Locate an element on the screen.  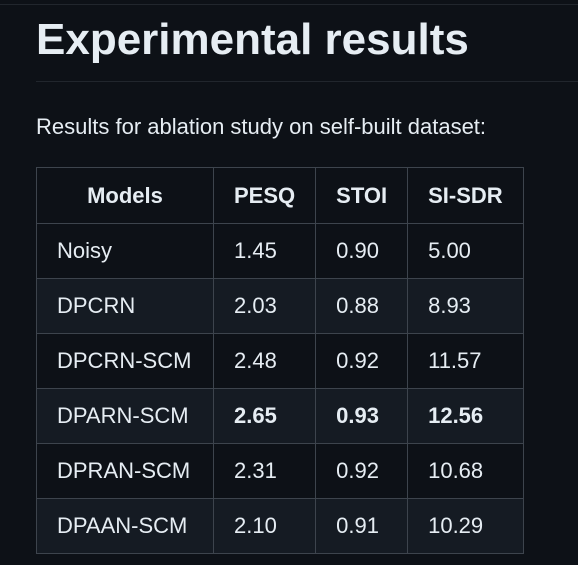
cell-stoi: 0.88 is located at coordinates (362, 306).